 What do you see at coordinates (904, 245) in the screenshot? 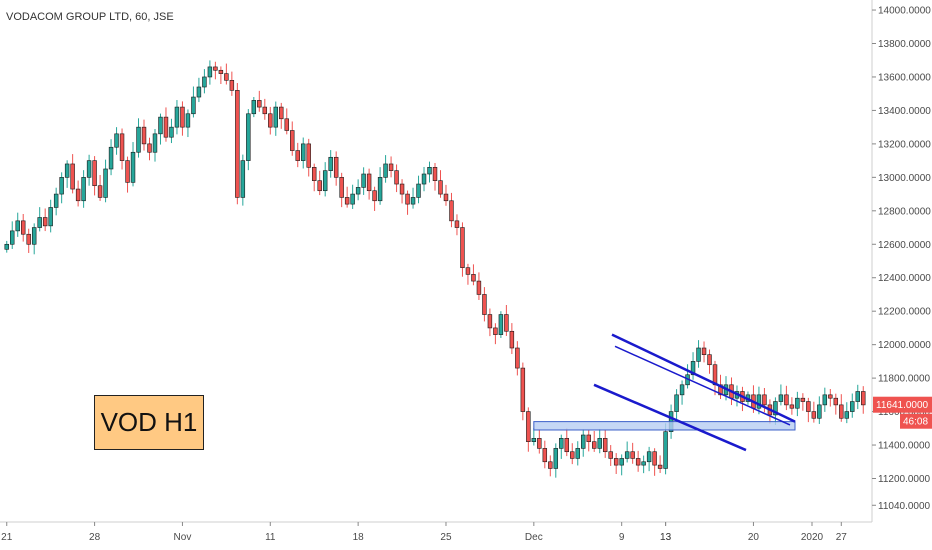
I see `y-tick-label: 12600.0000` at bounding box center [904, 245].